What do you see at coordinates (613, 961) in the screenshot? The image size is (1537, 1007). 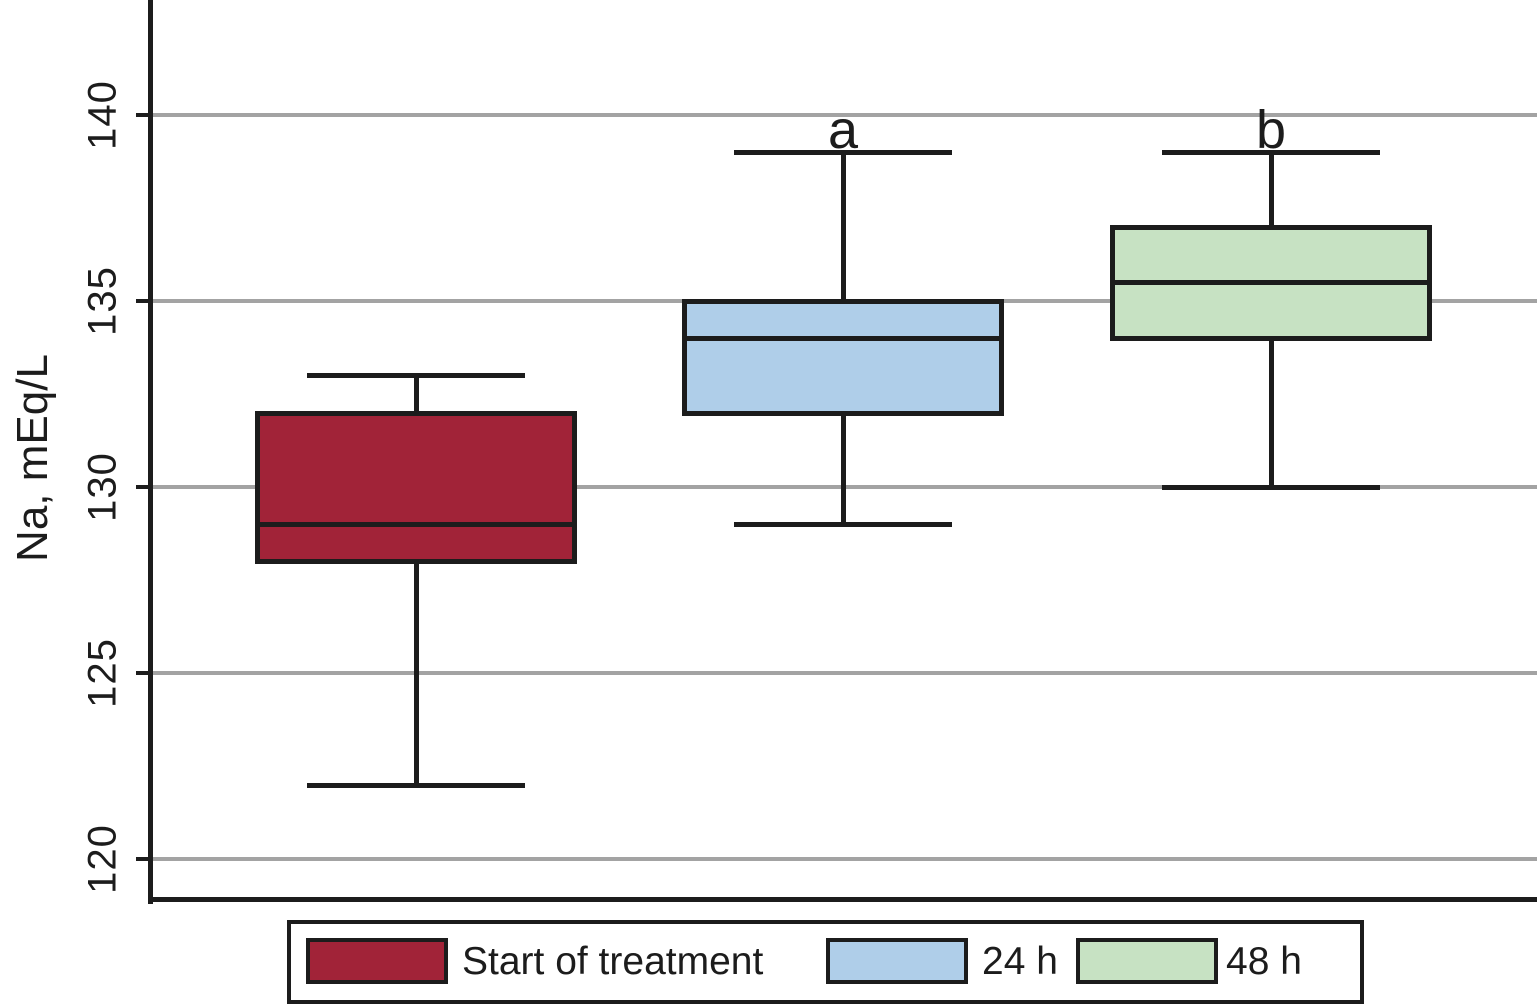 I see `legend-label-1: Start of treatment` at bounding box center [613, 961].